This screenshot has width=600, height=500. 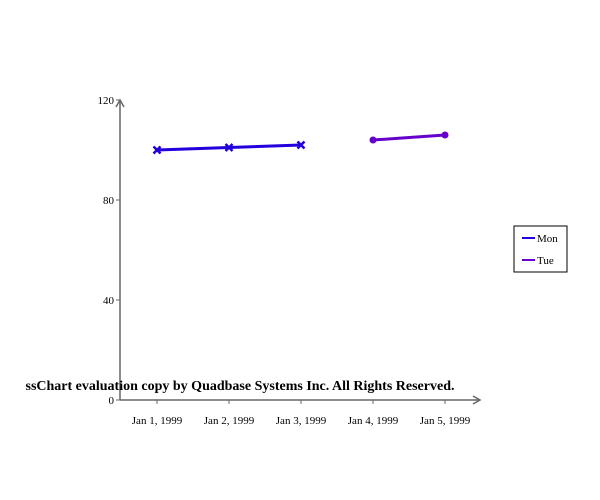 I want to click on x-tick-label: Jan 1, 1999, so click(x=157, y=421).